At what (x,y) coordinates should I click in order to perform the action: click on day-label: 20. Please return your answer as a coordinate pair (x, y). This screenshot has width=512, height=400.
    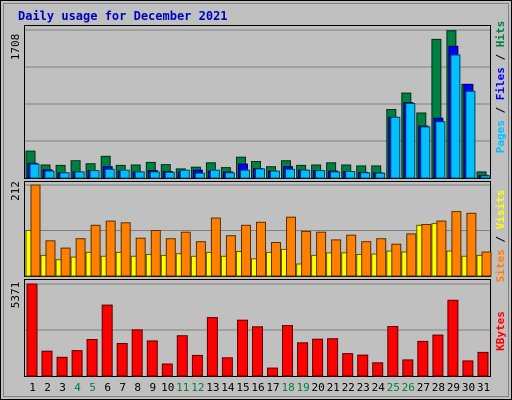
    Looking at the image, I should click on (317, 387).